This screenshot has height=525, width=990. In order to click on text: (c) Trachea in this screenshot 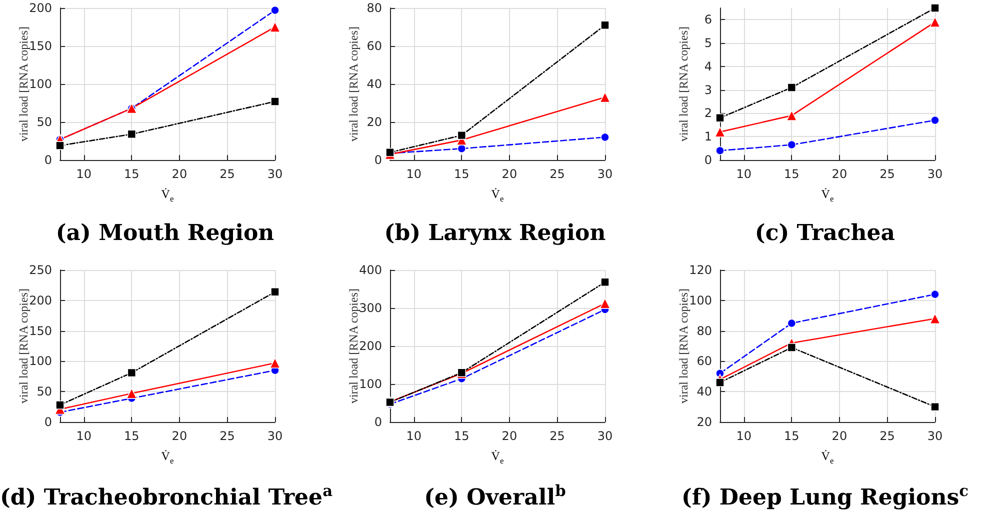, I will do `click(825, 233)`.